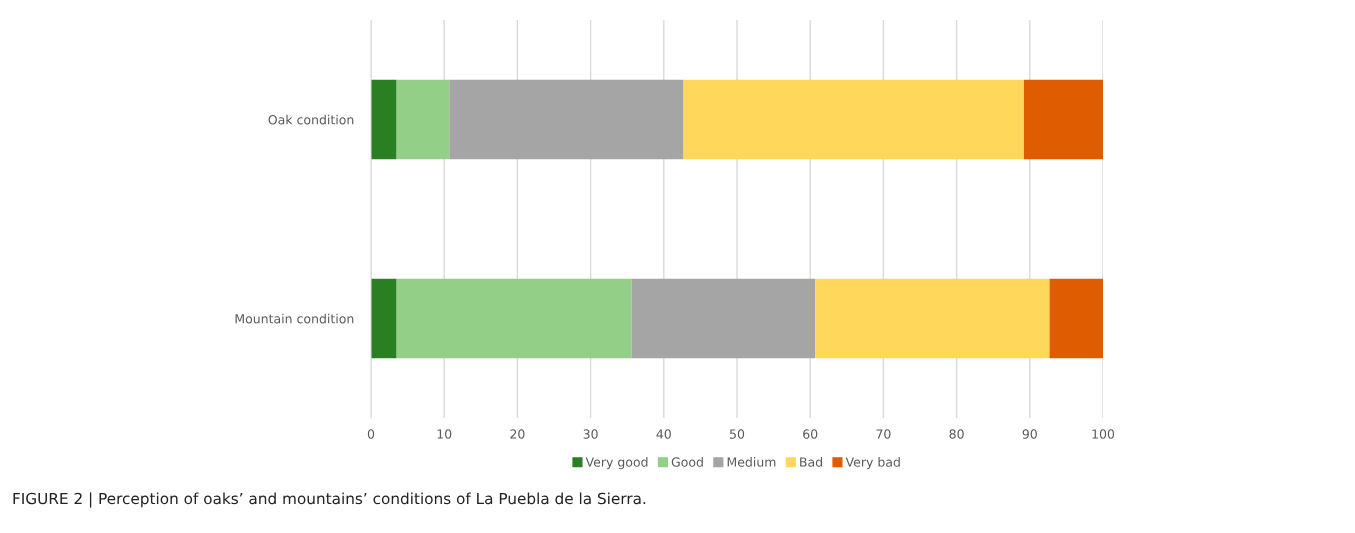 This screenshot has height=533, width=1355. What do you see at coordinates (872, 463) in the screenshot?
I see `legend-label: Very bad` at bounding box center [872, 463].